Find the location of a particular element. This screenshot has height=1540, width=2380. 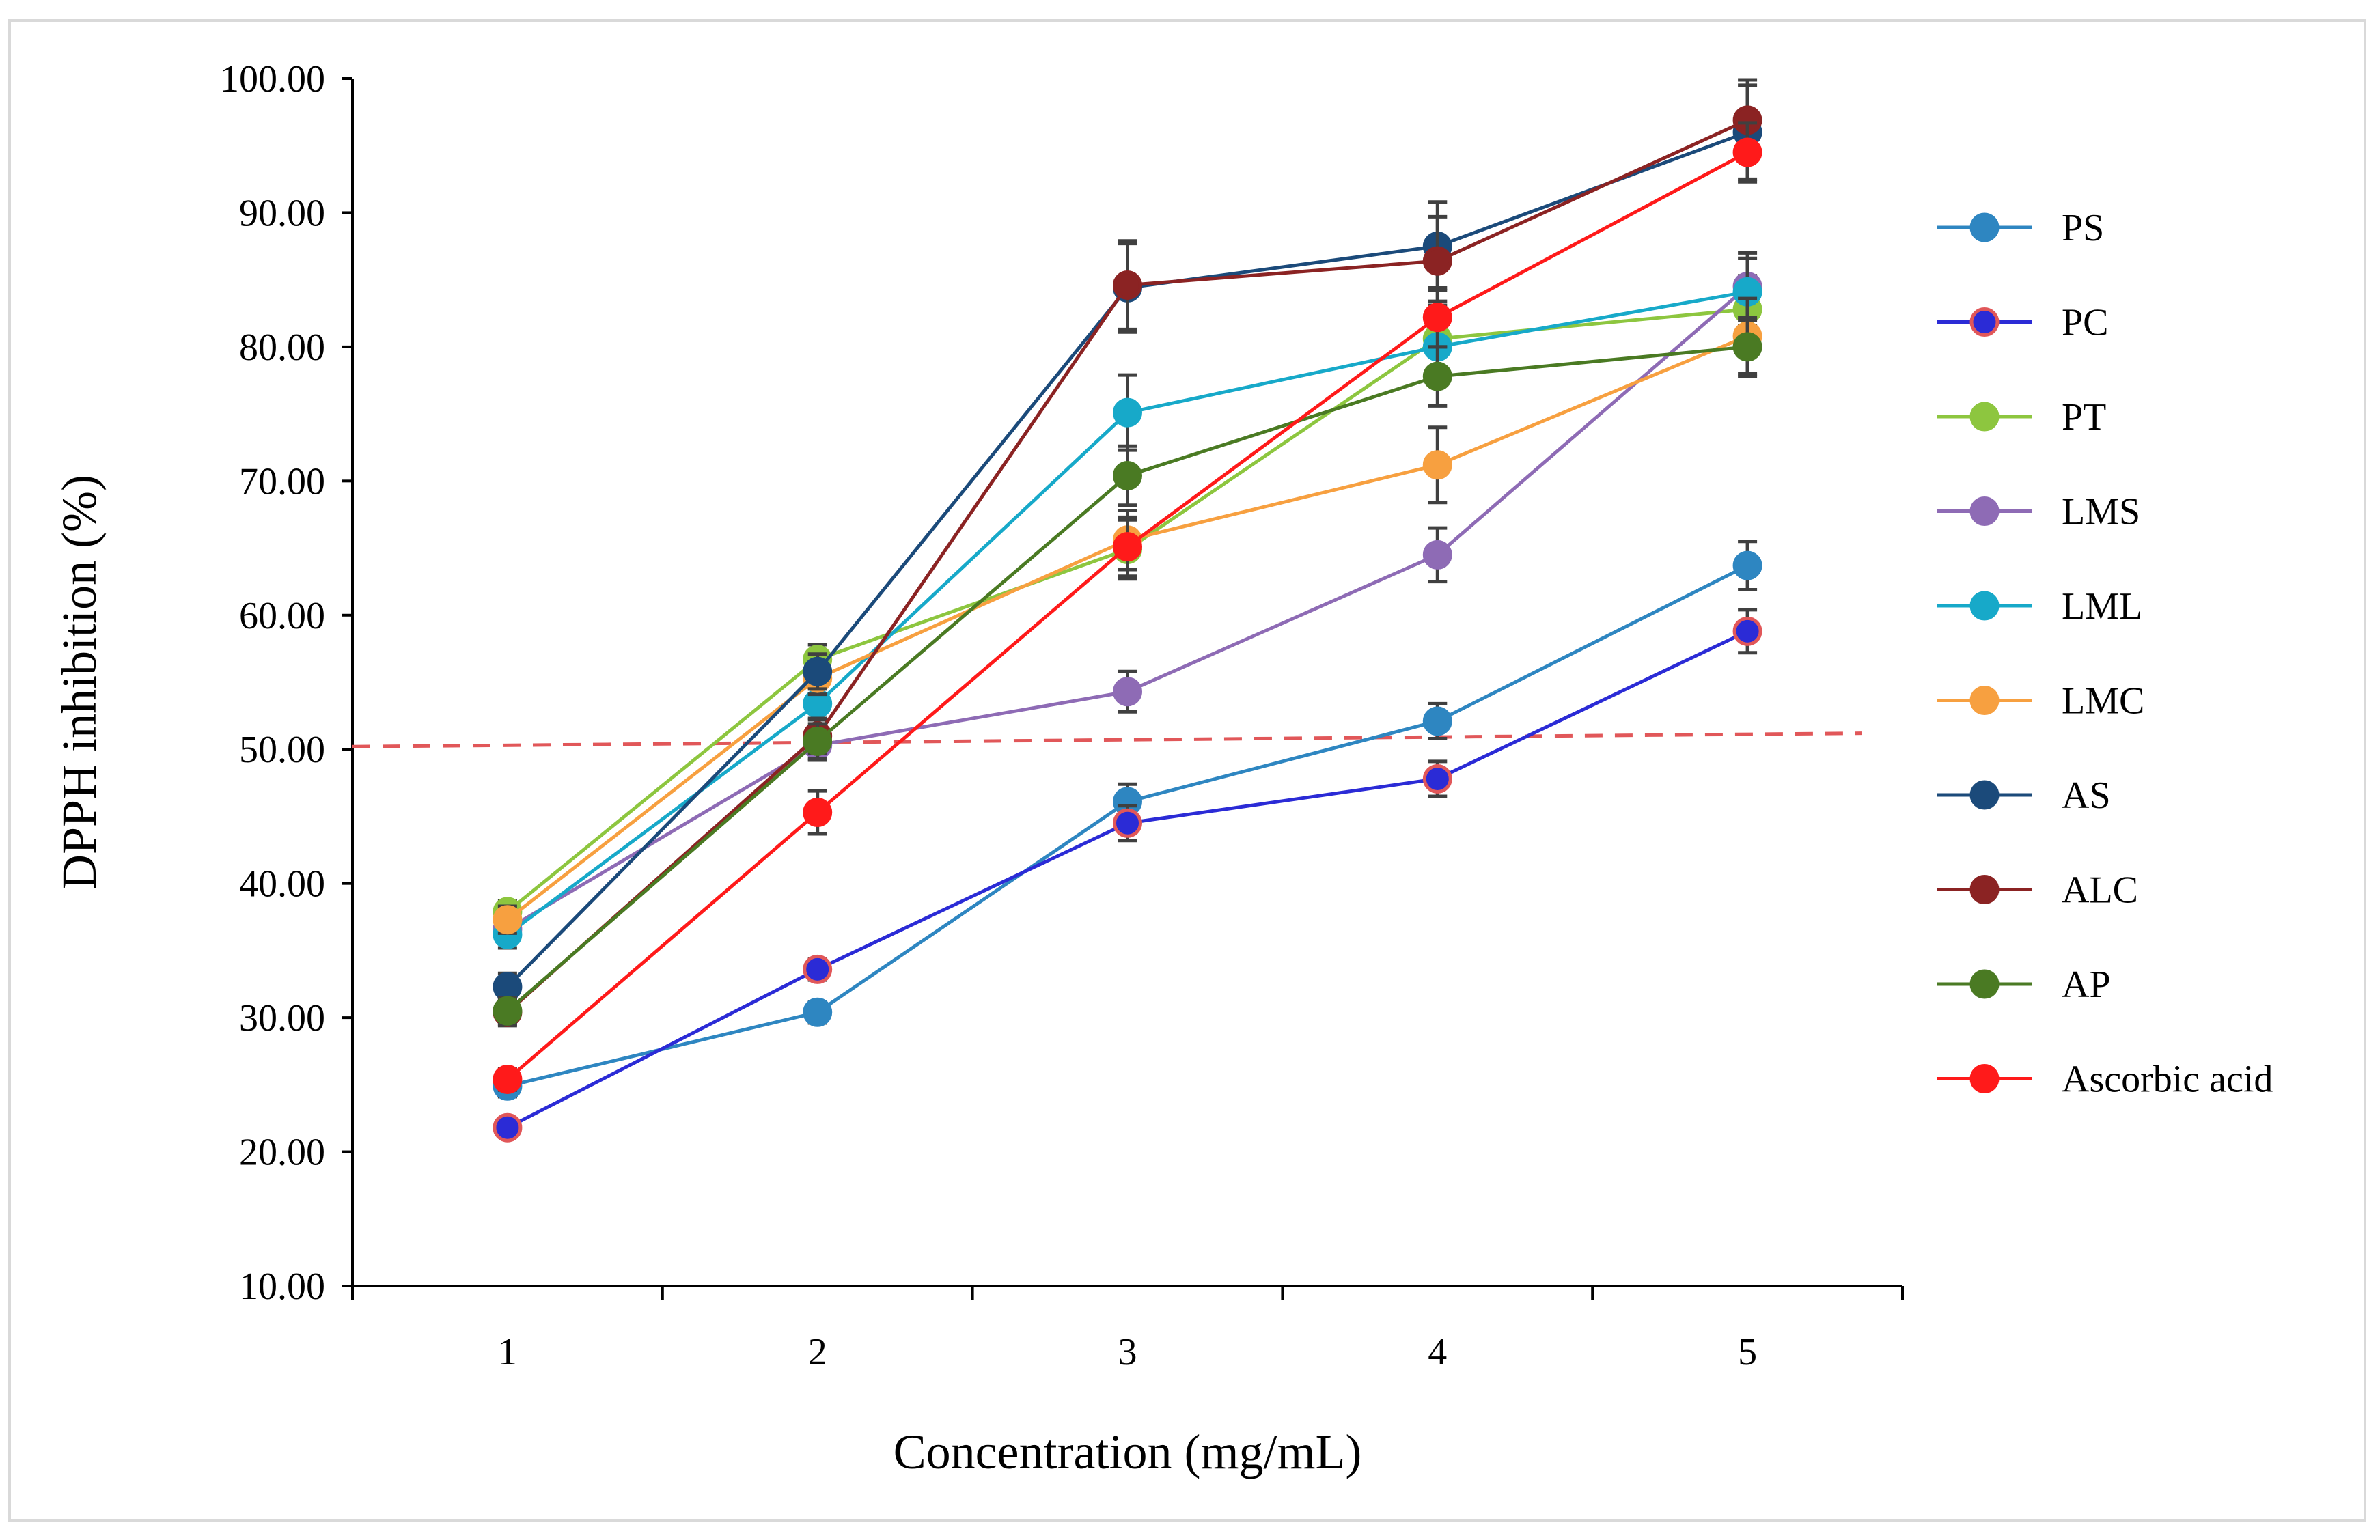

y-axis-title: DPPH inhibition (%) is located at coordinates (79, 682).